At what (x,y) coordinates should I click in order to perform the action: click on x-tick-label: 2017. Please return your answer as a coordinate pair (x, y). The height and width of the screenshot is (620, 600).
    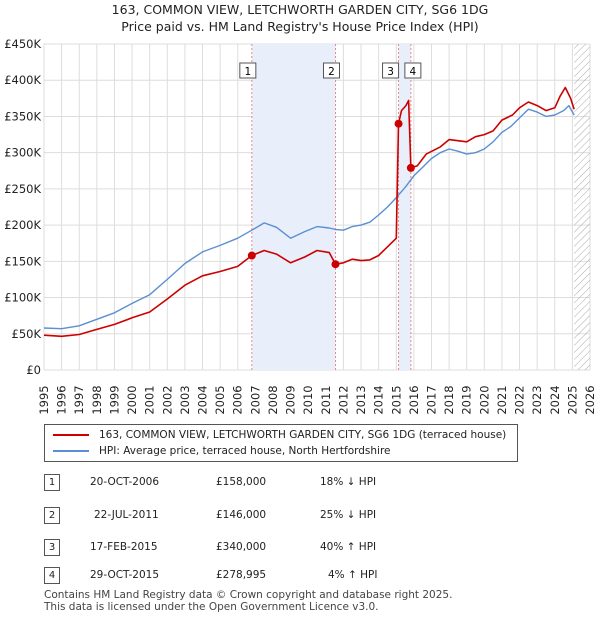
    Looking at the image, I should click on (431, 399).